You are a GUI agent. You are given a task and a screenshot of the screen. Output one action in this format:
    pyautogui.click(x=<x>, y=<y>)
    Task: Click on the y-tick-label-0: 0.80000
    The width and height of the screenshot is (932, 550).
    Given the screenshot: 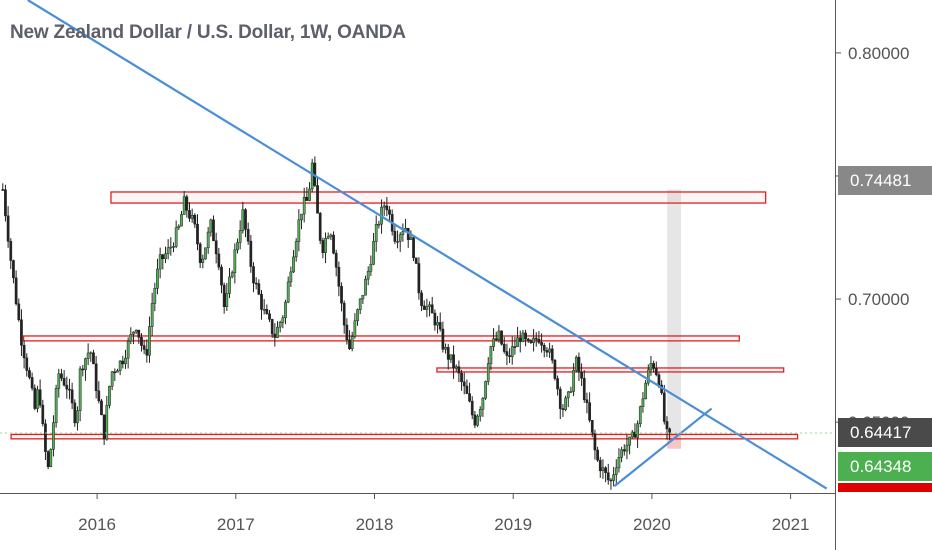 What is the action you would take?
    pyautogui.click(x=878, y=53)
    